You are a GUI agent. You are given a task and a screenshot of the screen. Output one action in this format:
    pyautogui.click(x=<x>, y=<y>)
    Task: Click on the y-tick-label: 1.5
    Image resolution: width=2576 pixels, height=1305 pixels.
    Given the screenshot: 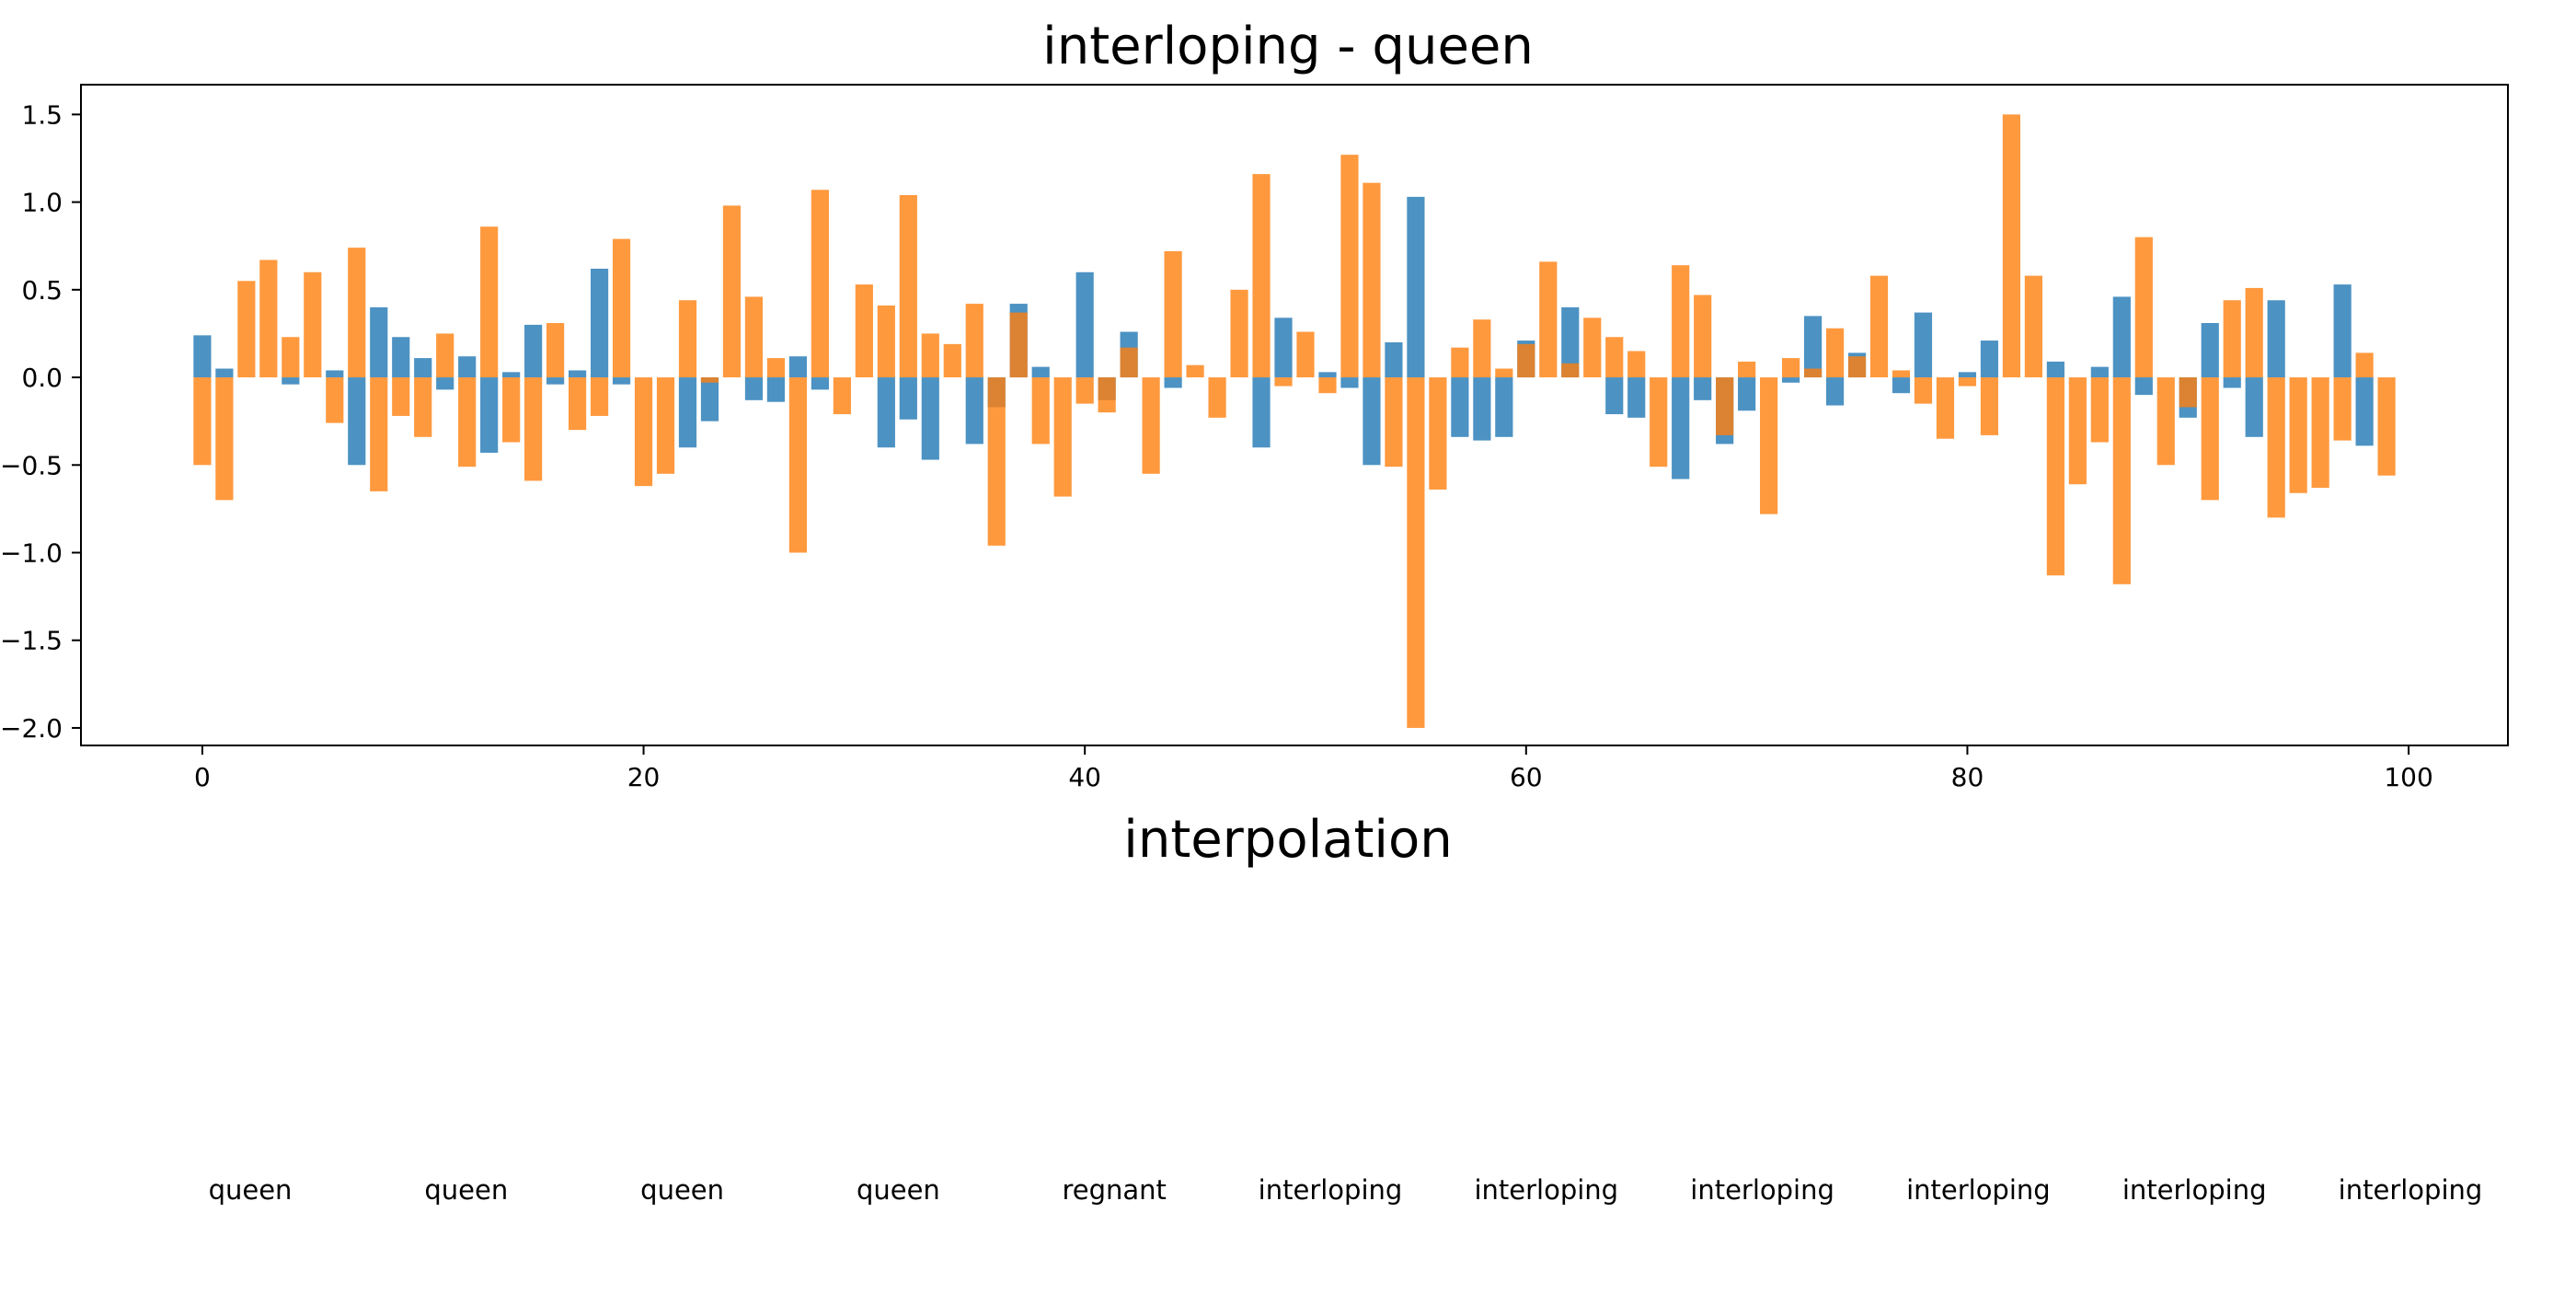 What is the action you would take?
    pyautogui.click(x=42, y=114)
    